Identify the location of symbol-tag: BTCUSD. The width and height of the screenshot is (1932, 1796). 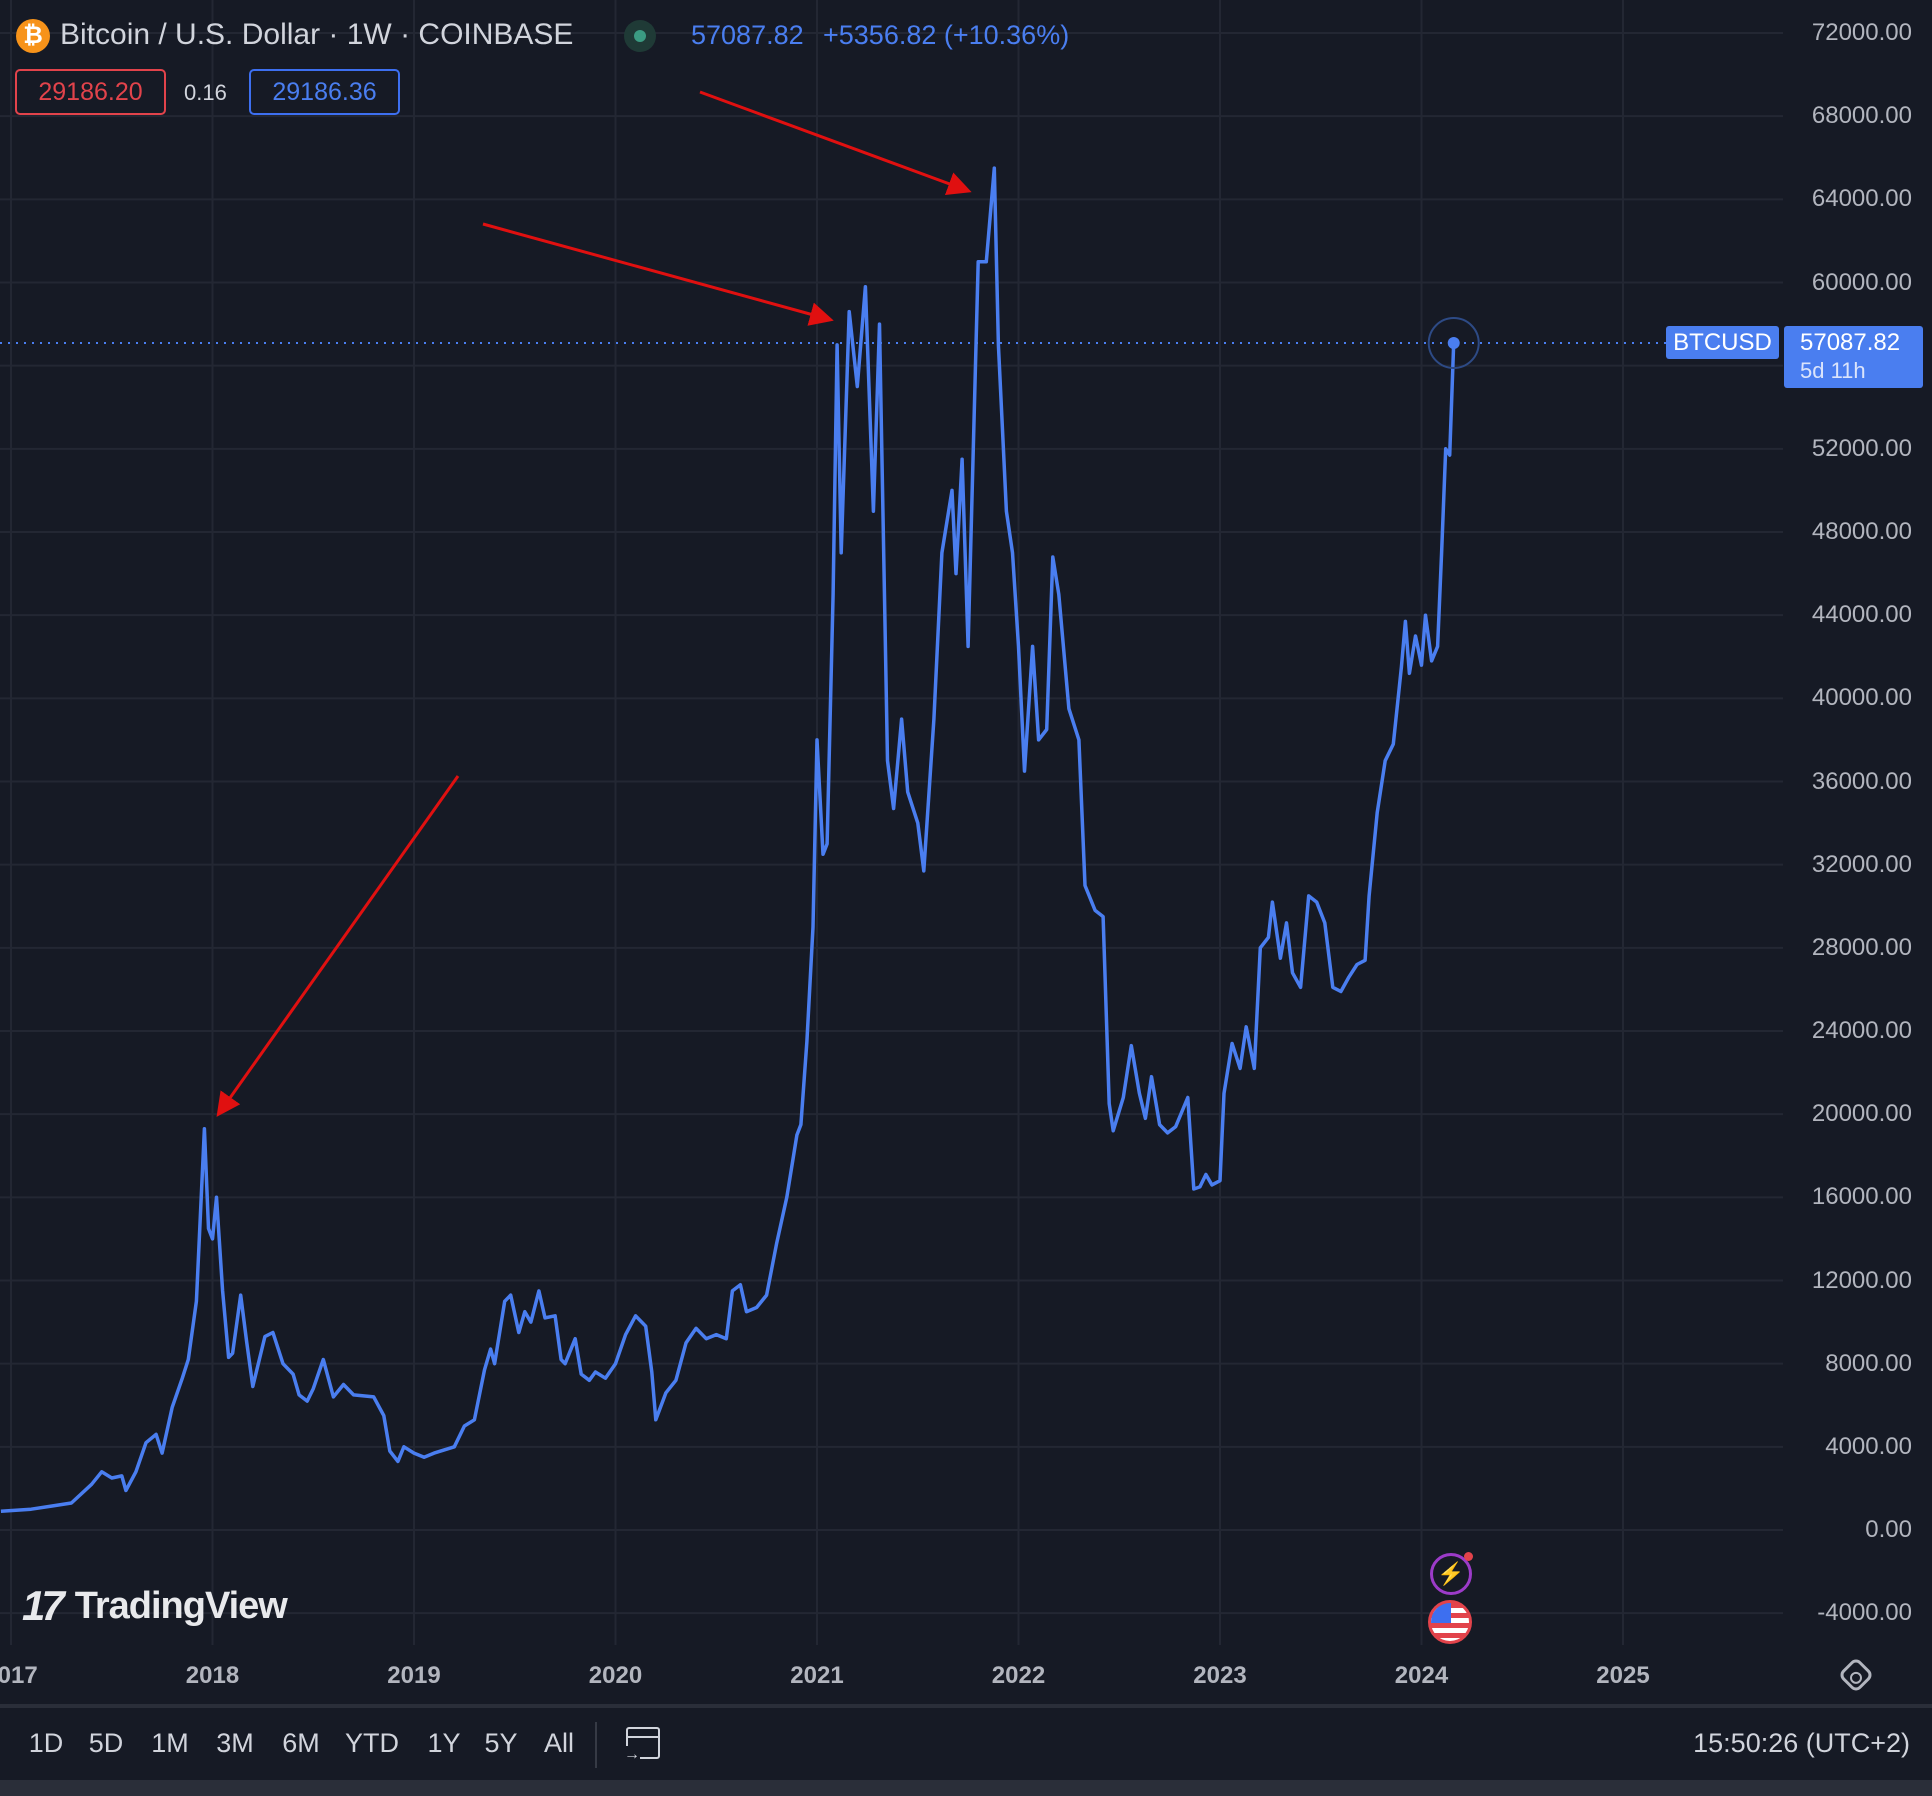
(1722, 342).